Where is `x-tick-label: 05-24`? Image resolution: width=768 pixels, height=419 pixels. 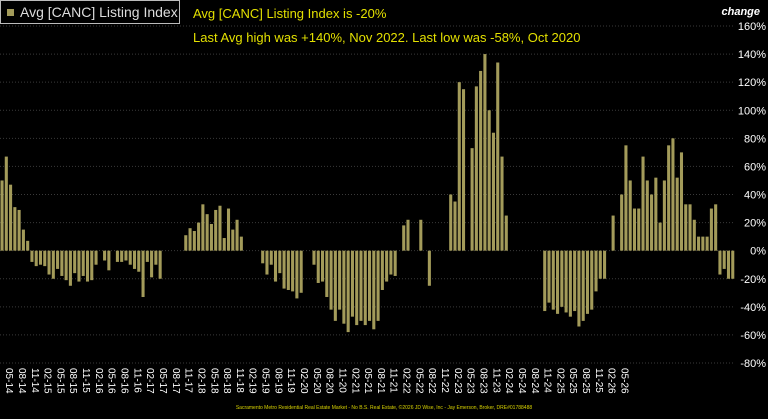 x-tick-label: 05-24 is located at coordinates (521, 381).